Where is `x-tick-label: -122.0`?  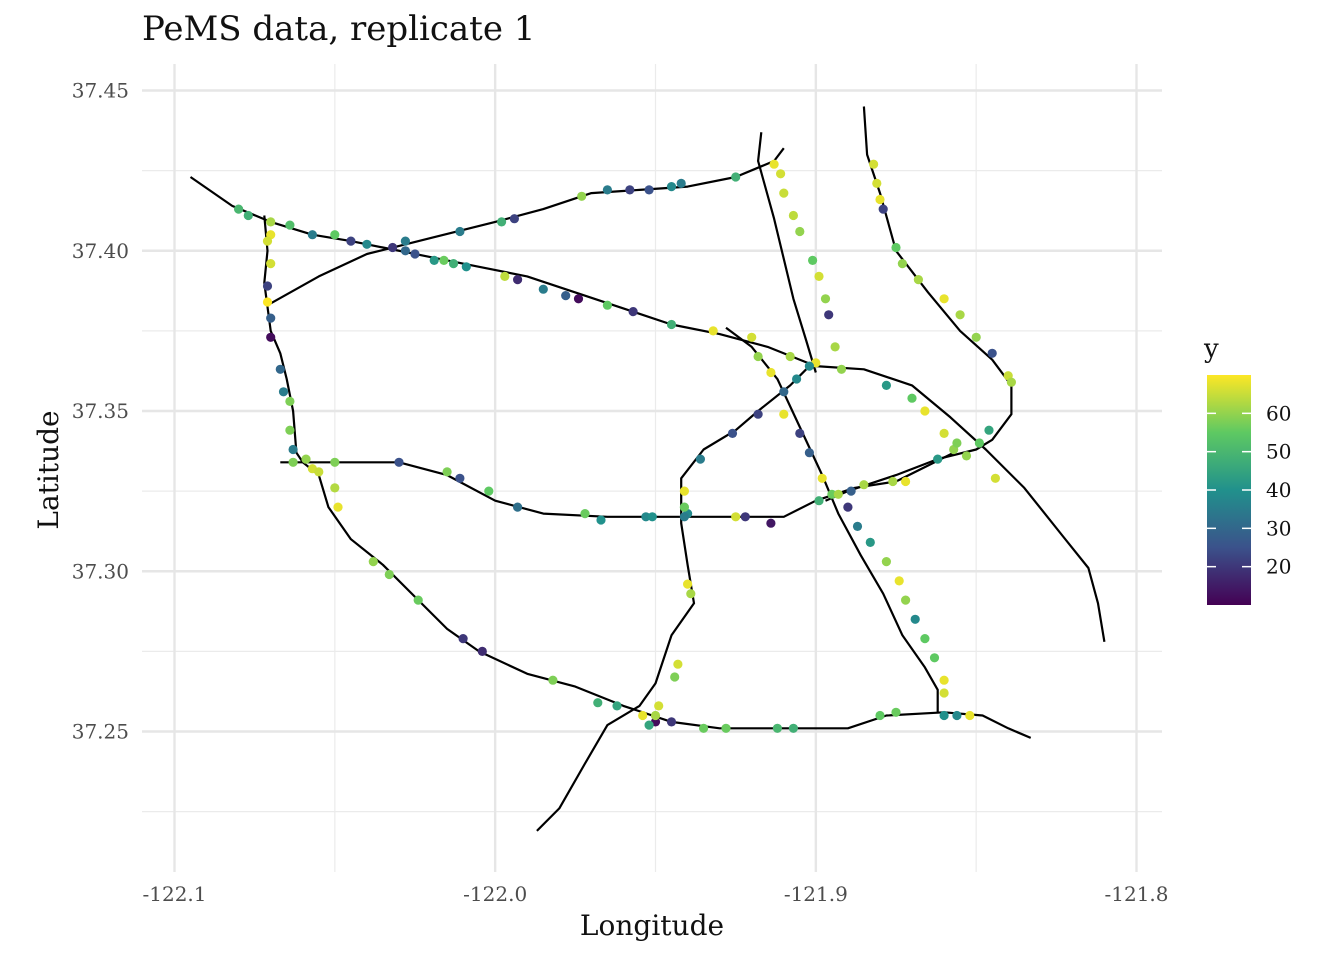 x-tick-label: -122.0 is located at coordinates (495, 894).